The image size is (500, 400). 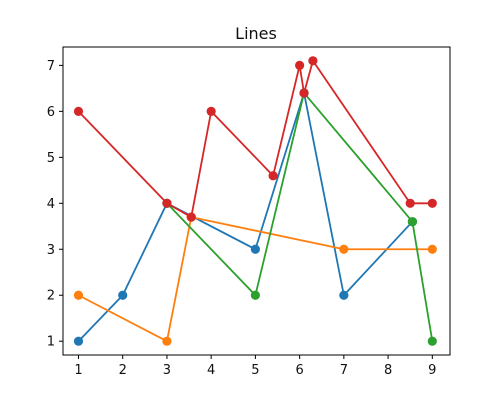 I want to click on y-tick-label-6: 6, so click(x=51, y=112).